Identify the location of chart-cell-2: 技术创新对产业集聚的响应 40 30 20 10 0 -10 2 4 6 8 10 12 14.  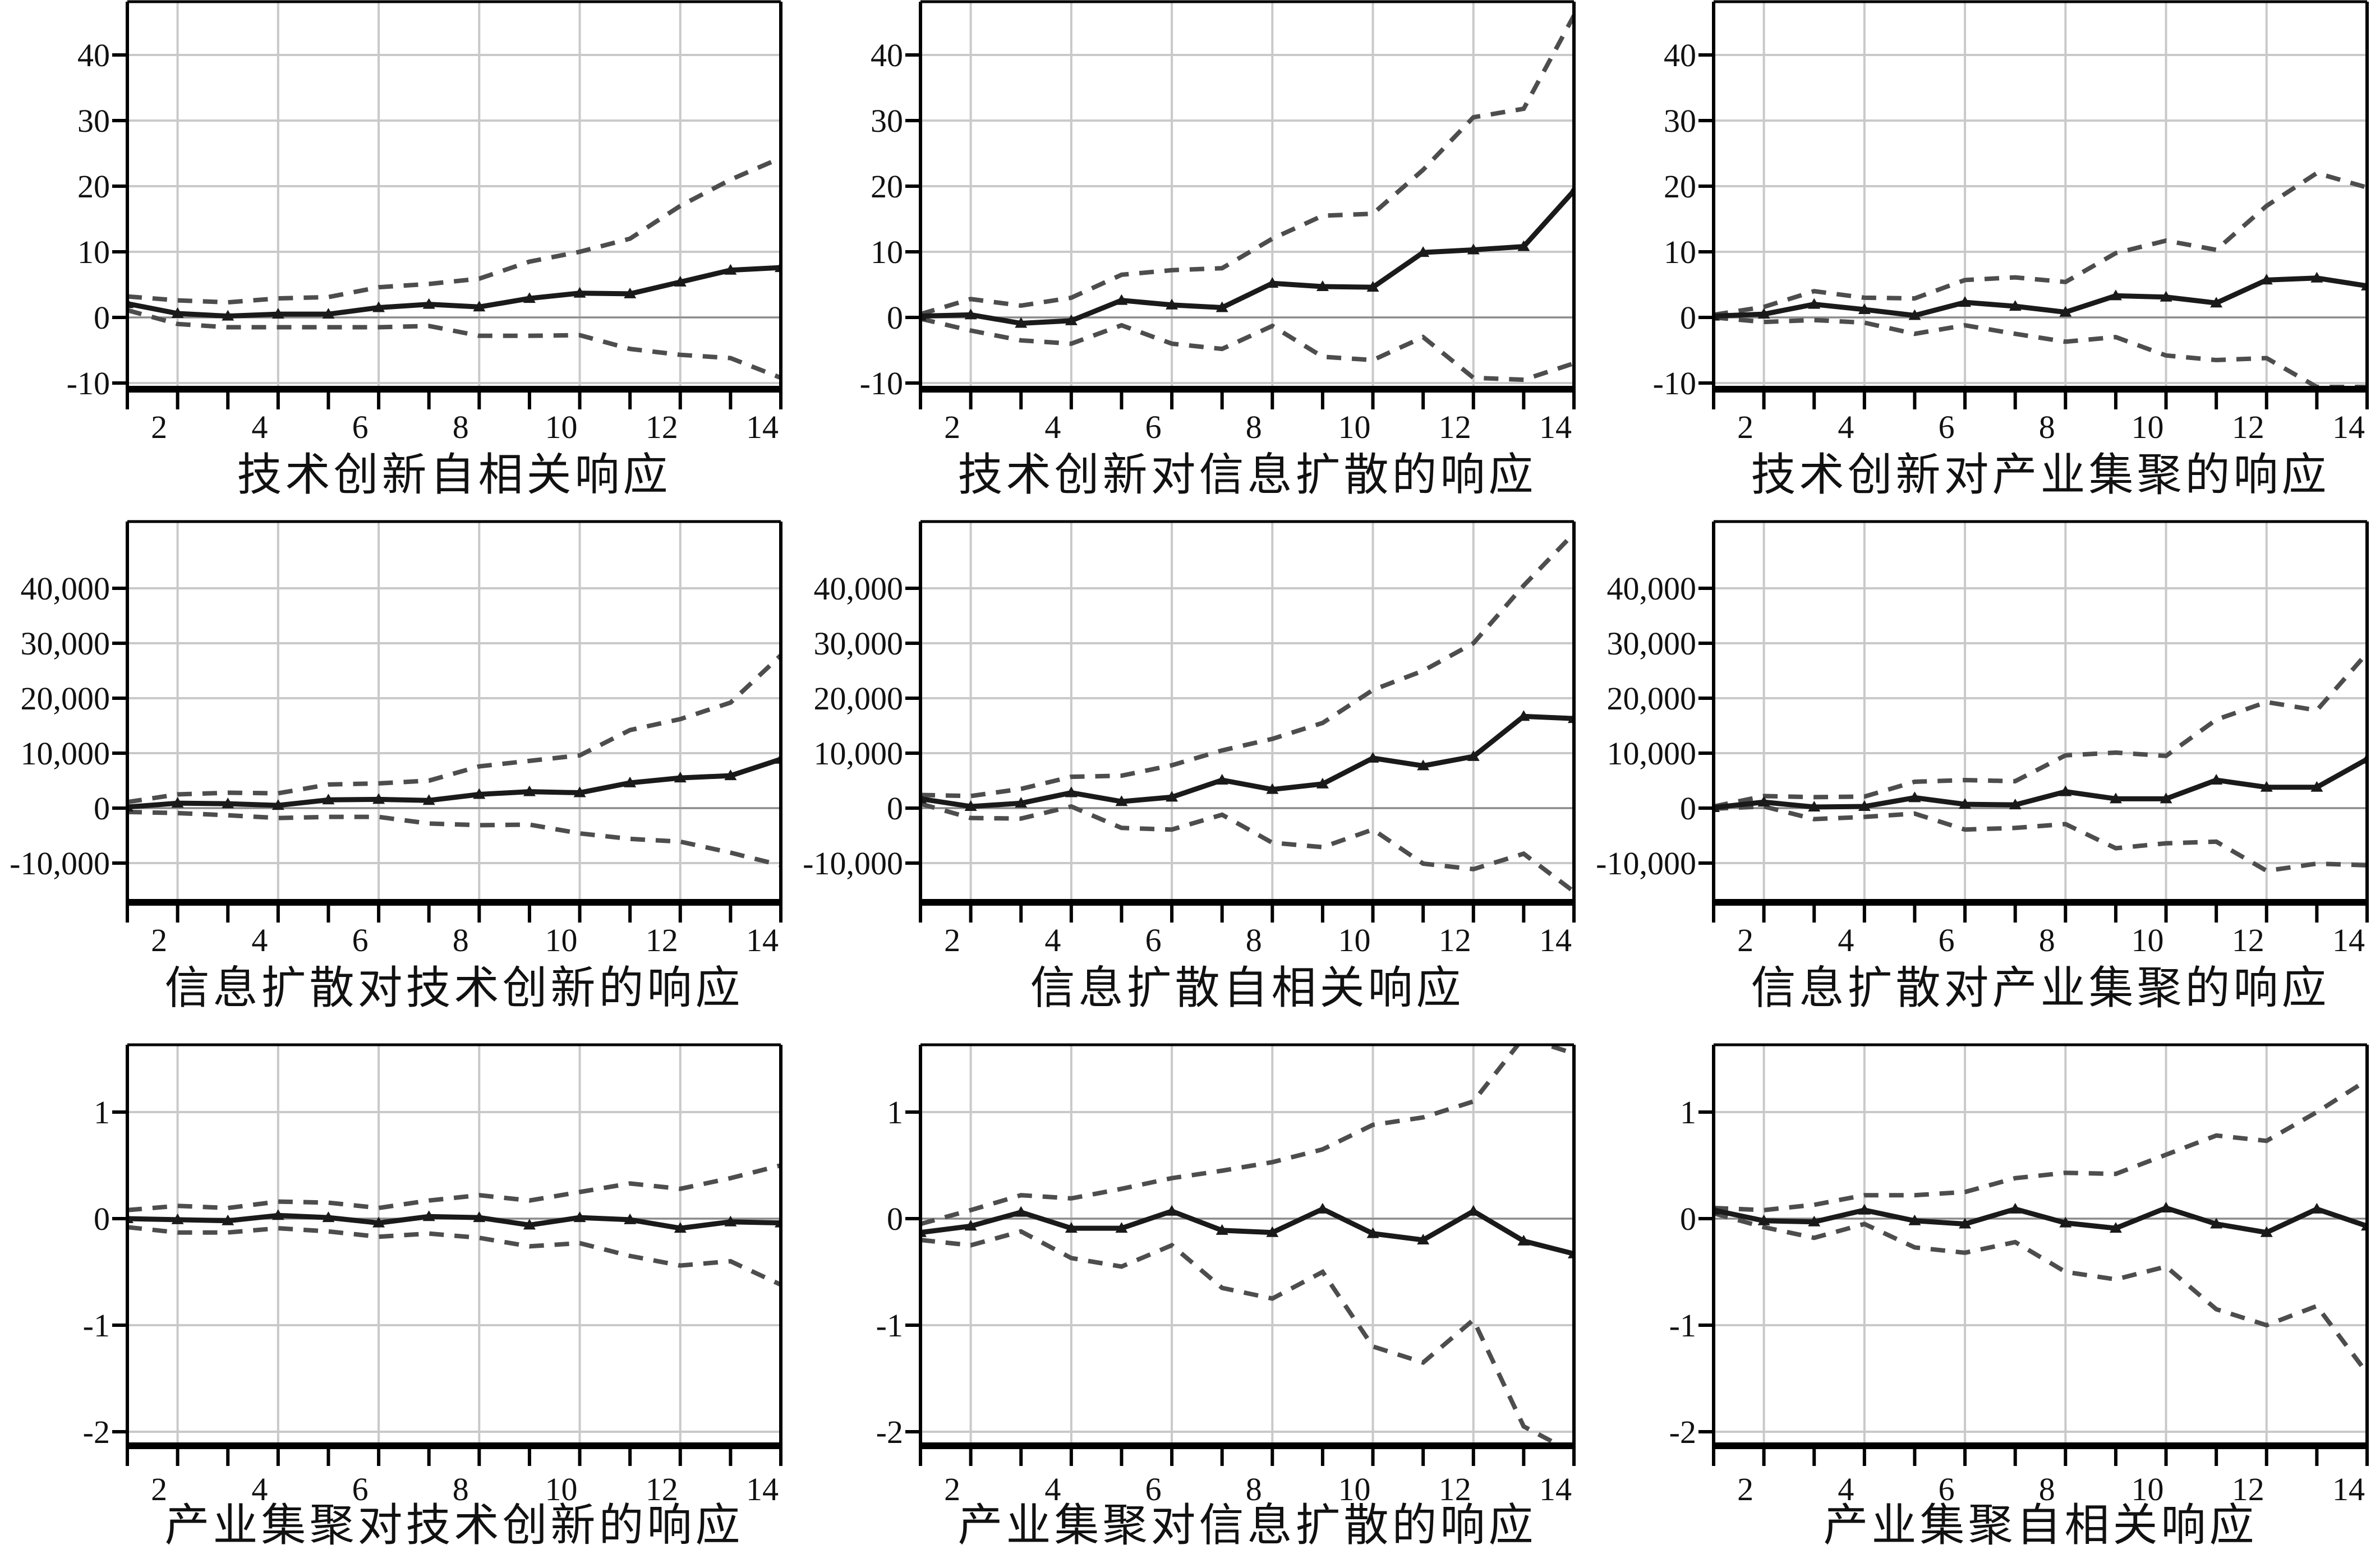
(1983, 256).